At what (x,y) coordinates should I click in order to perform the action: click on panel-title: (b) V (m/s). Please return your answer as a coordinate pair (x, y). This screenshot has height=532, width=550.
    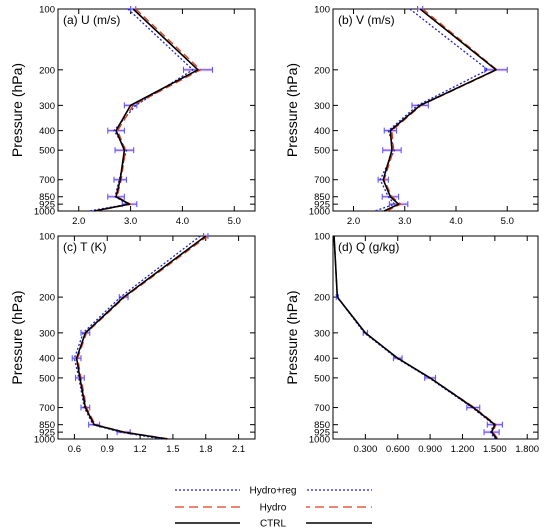
    Looking at the image, I should click on (366, 20).